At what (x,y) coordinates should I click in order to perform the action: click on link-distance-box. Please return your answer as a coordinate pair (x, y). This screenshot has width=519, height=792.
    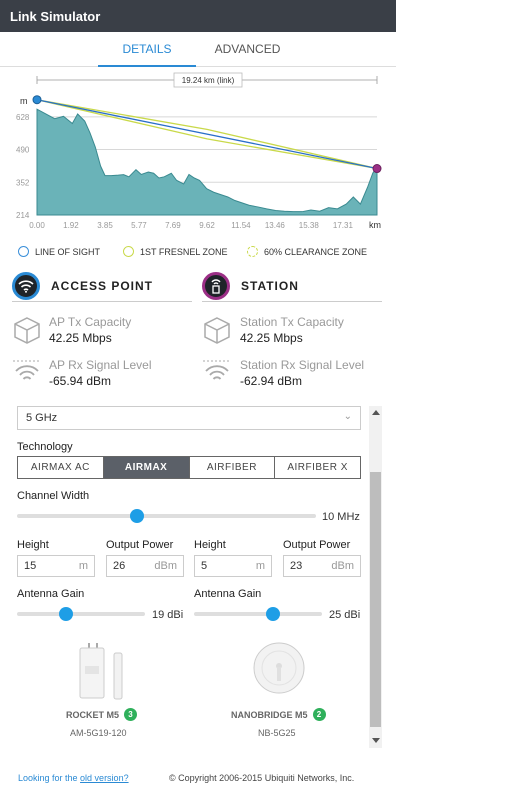
    Looking at the image, I should click on (208, 80).